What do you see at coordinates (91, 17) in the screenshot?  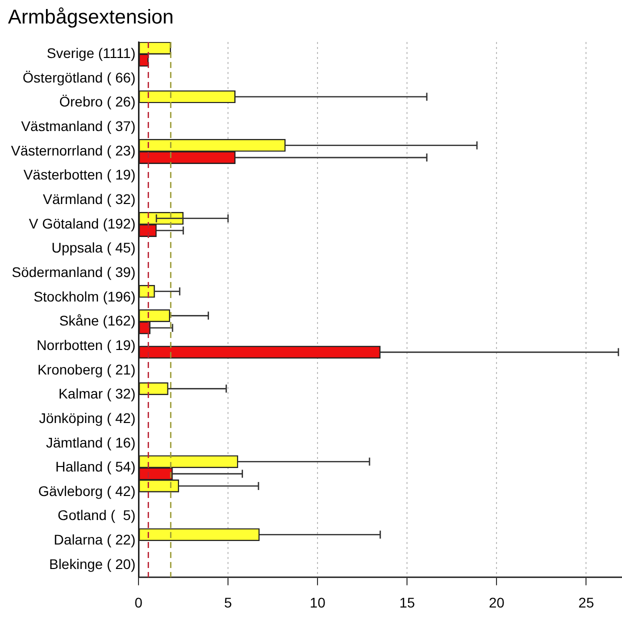 I see `chart-title: Armbågsextension` at bounding box center [91, 17].